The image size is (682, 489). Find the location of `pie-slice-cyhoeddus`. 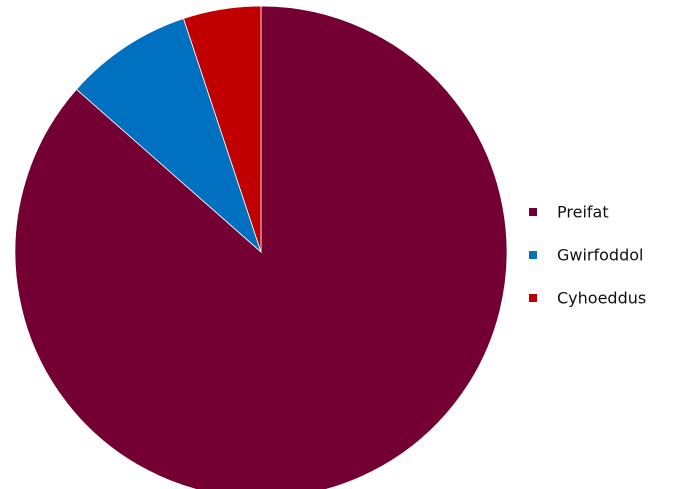

pie-slice-cyhoeddus is located at coordinates (222, 129).